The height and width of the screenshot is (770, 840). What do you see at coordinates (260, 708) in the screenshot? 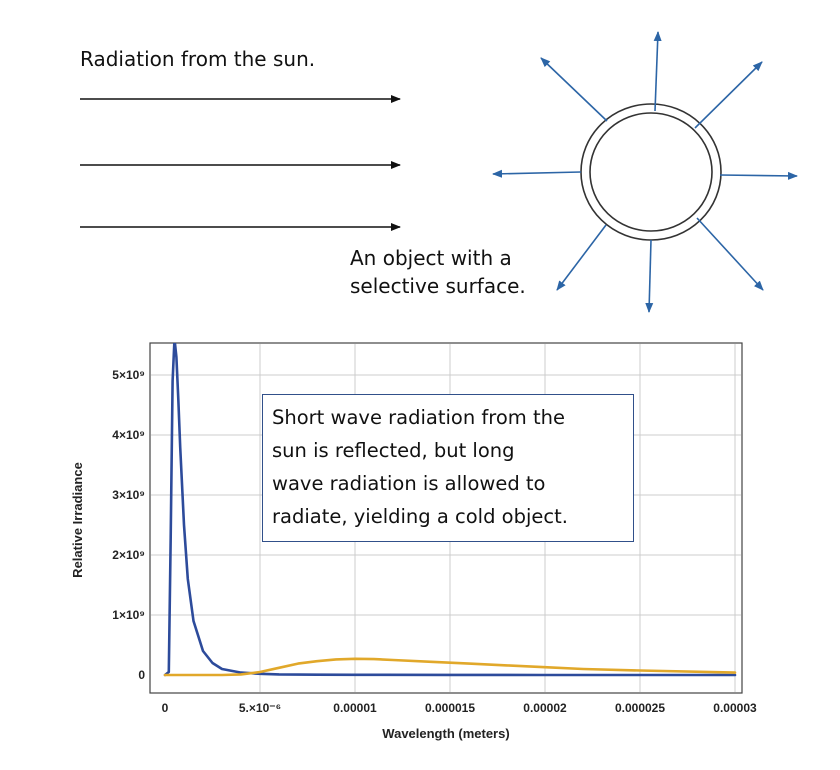
I see `x-tick-label: 5.×10⁻⁶` at bounding box center [260, 708].